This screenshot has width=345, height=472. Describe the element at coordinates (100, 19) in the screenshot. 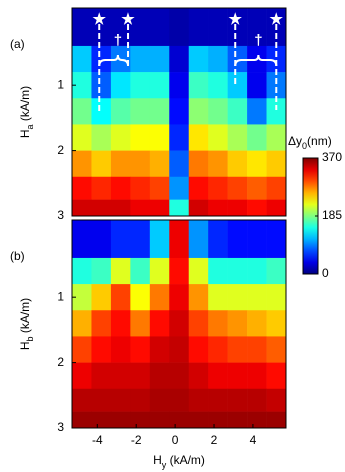

I see `star: ★` at that location.